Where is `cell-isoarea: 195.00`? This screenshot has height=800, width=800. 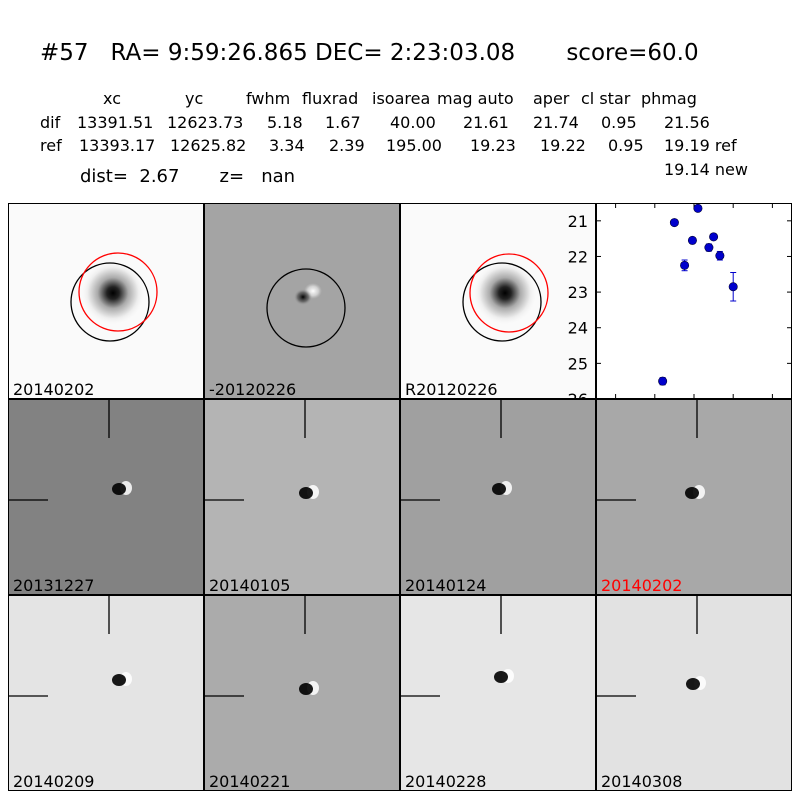 cell-isoarea: 195.00 is located at coordinates (414, 145).